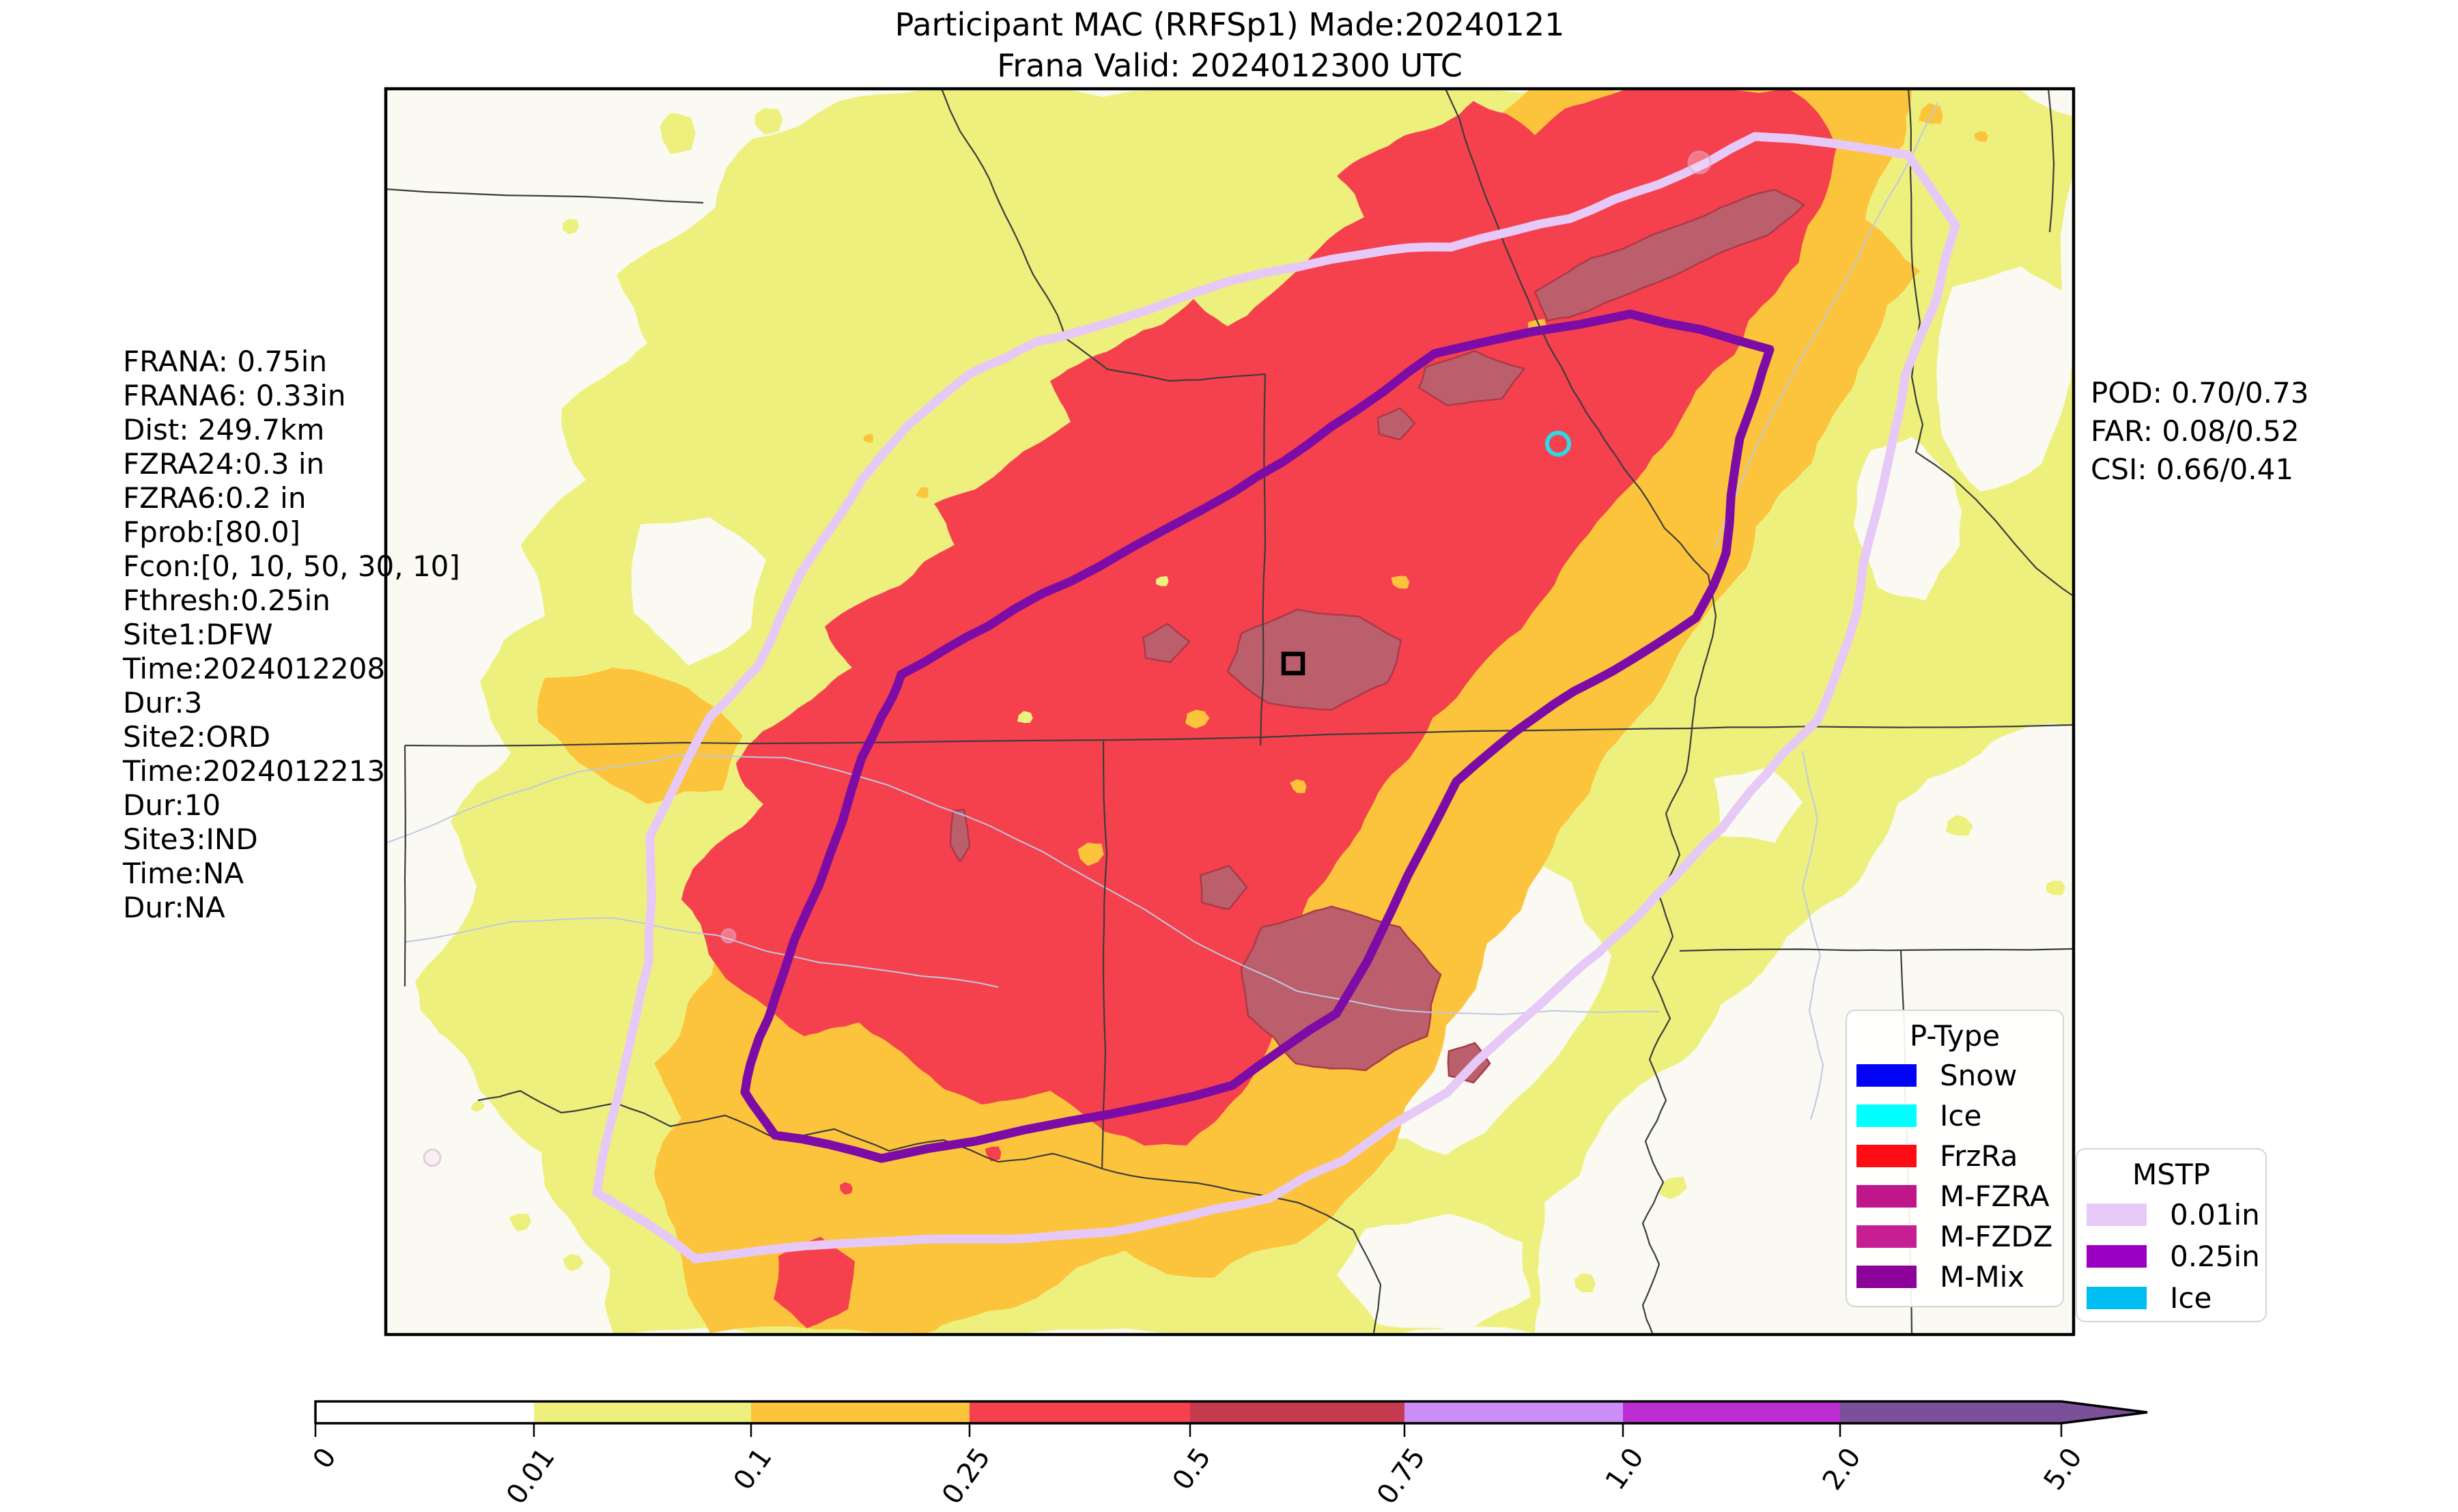 The width and height of the screenshot is (2458, 1512). I want to click on legend-item: FrzRa, so click(1937, 1156).